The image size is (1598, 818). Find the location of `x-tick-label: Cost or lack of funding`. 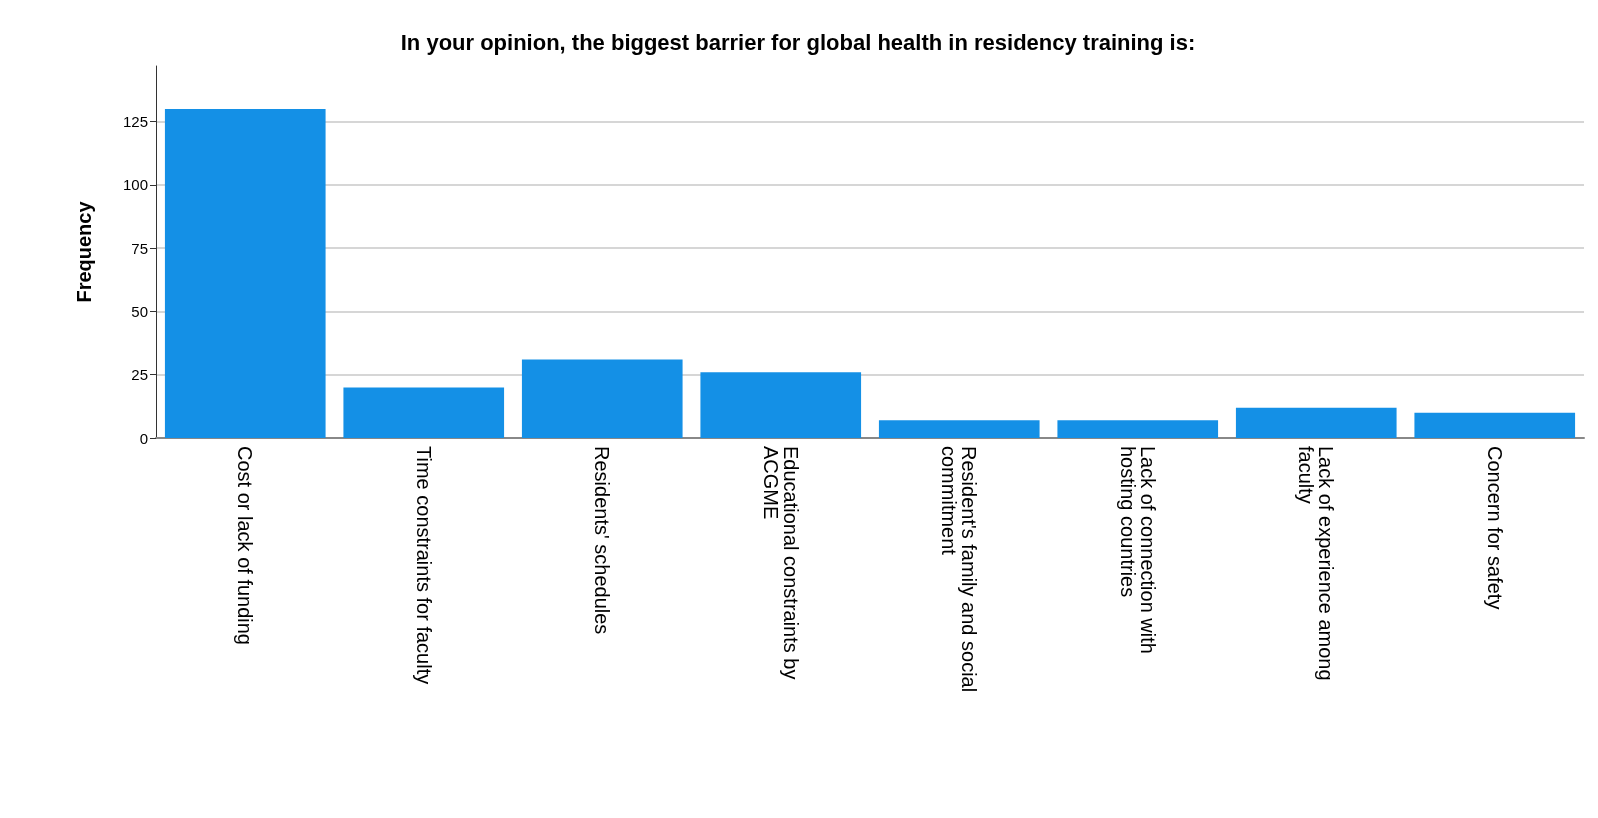

x-tick-label: Cost or lack of funding is located at coordinates (245, 545).